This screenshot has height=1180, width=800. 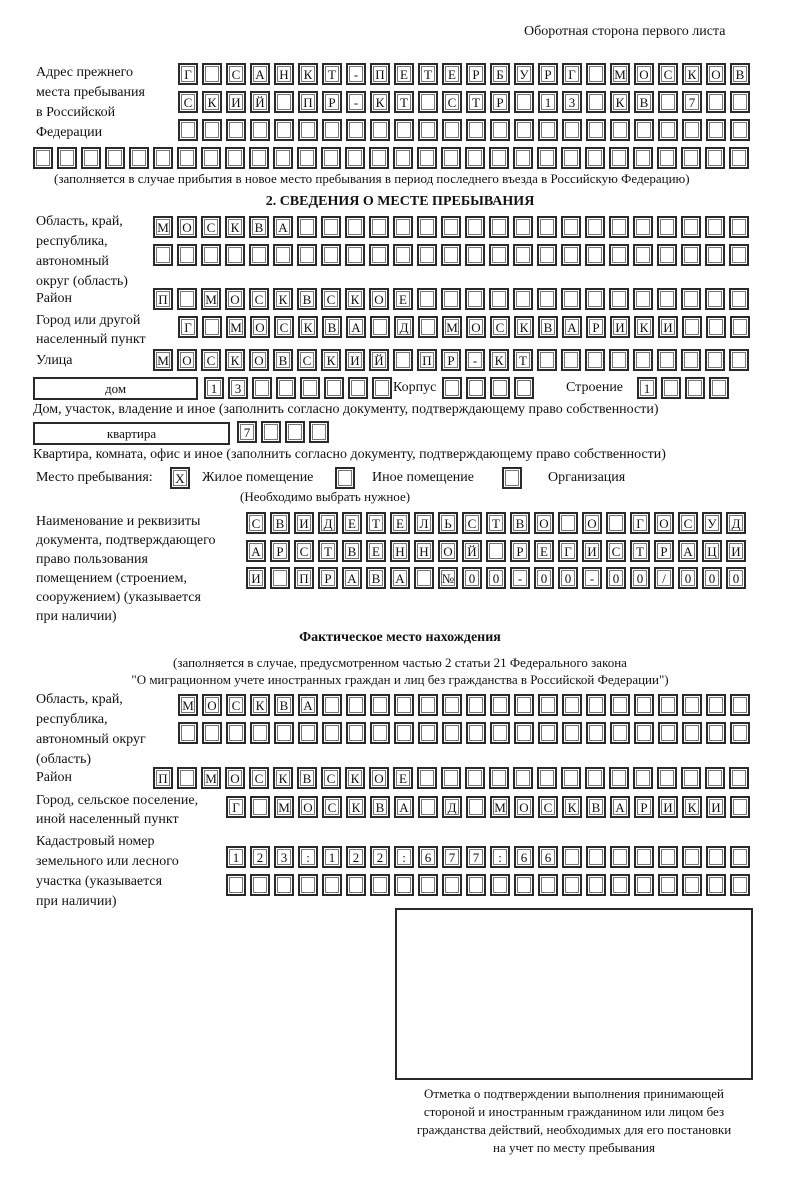 I want to click on char-cell: 6, so click(x=548, y=857).